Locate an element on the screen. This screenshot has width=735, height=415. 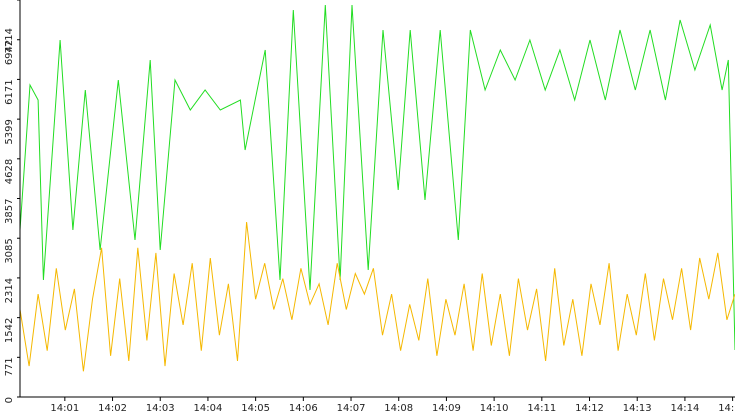
y-tick-label: 5399 is located at coordinates (9, 131).